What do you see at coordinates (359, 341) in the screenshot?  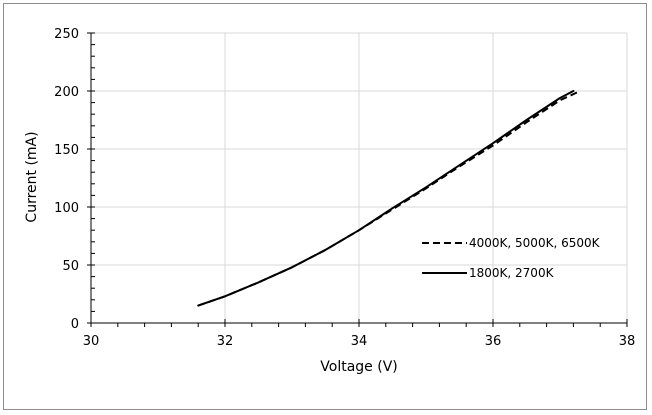 I see `x-tick-label: 34` at bounding box center [359, 341].